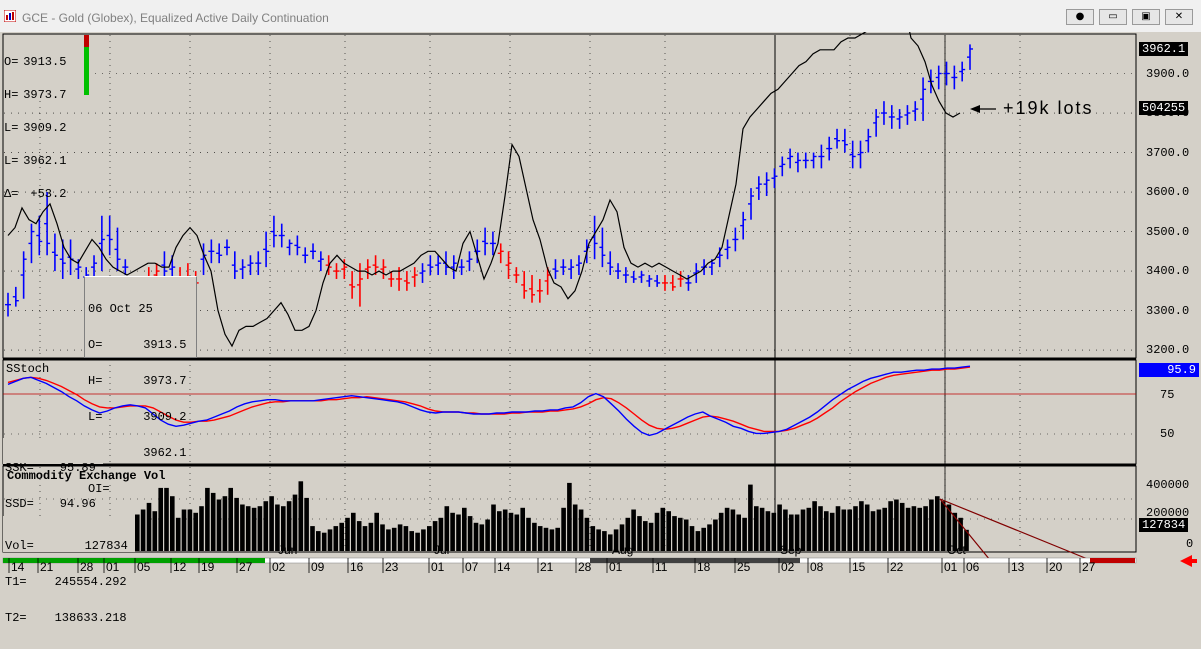  What do you see at coordinates (1112, 560) in the screenshot?
I see `scrollbar-end` at bounding box center [1112, 560].